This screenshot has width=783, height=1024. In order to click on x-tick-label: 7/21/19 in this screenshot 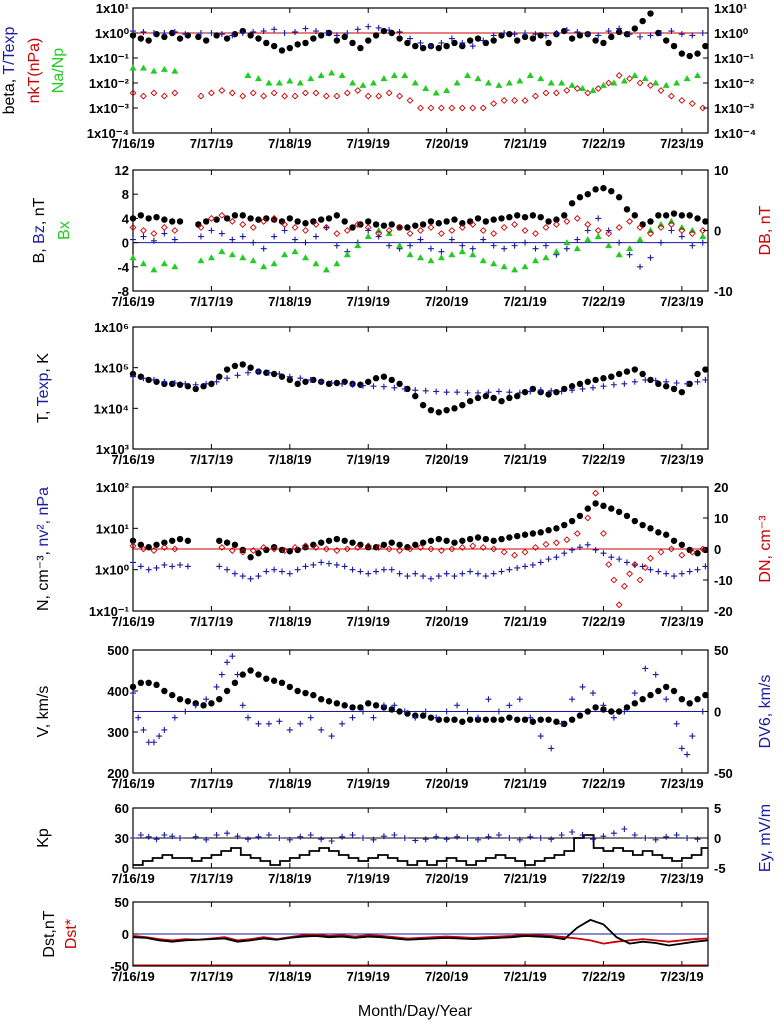, I will do `click(524, 459)`.